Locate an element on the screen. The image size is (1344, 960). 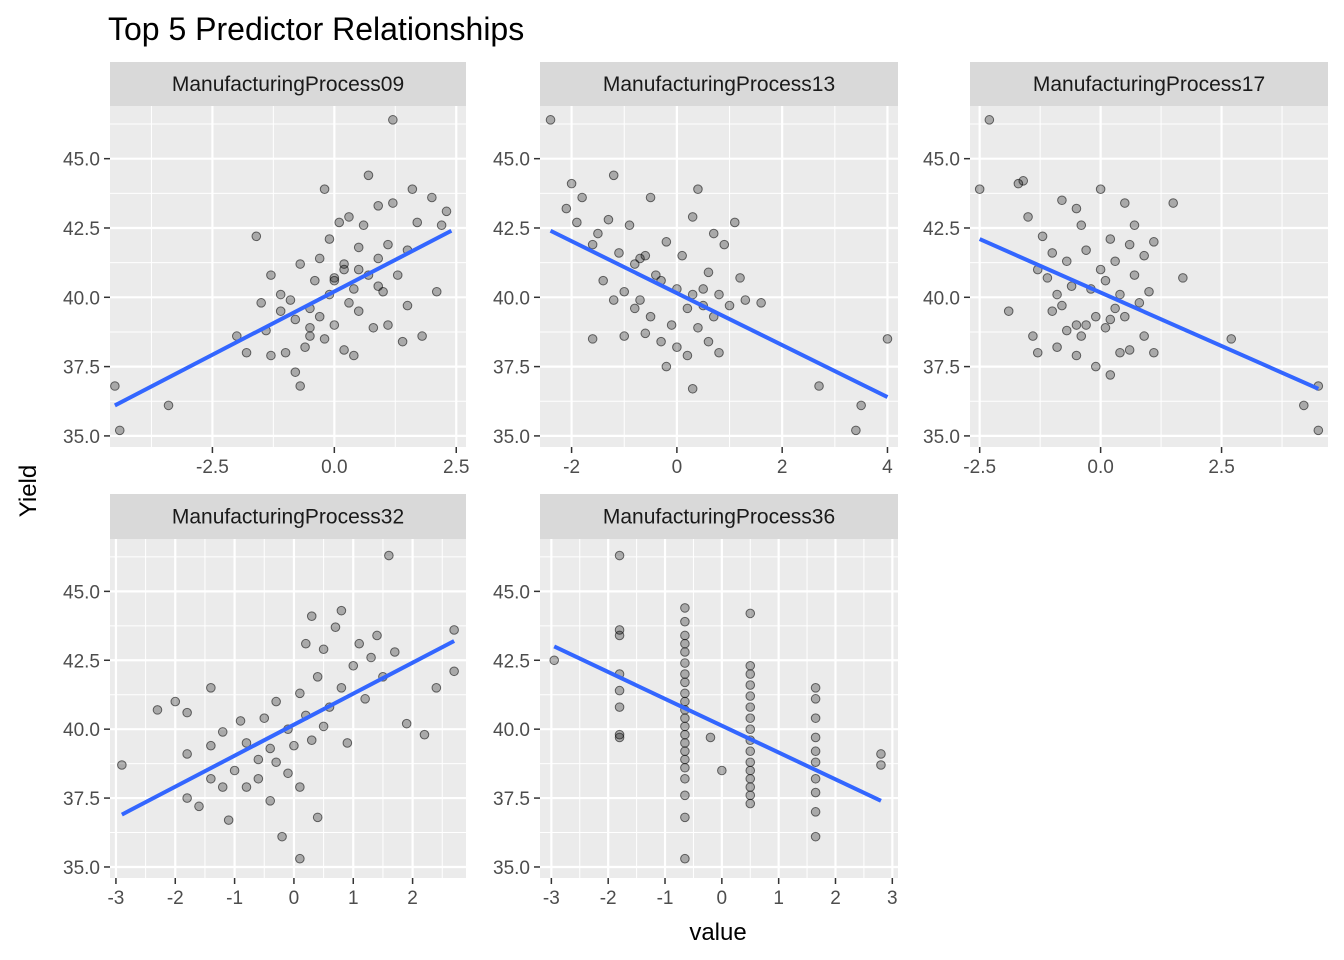
data-points is located at coordinates (281, 275).